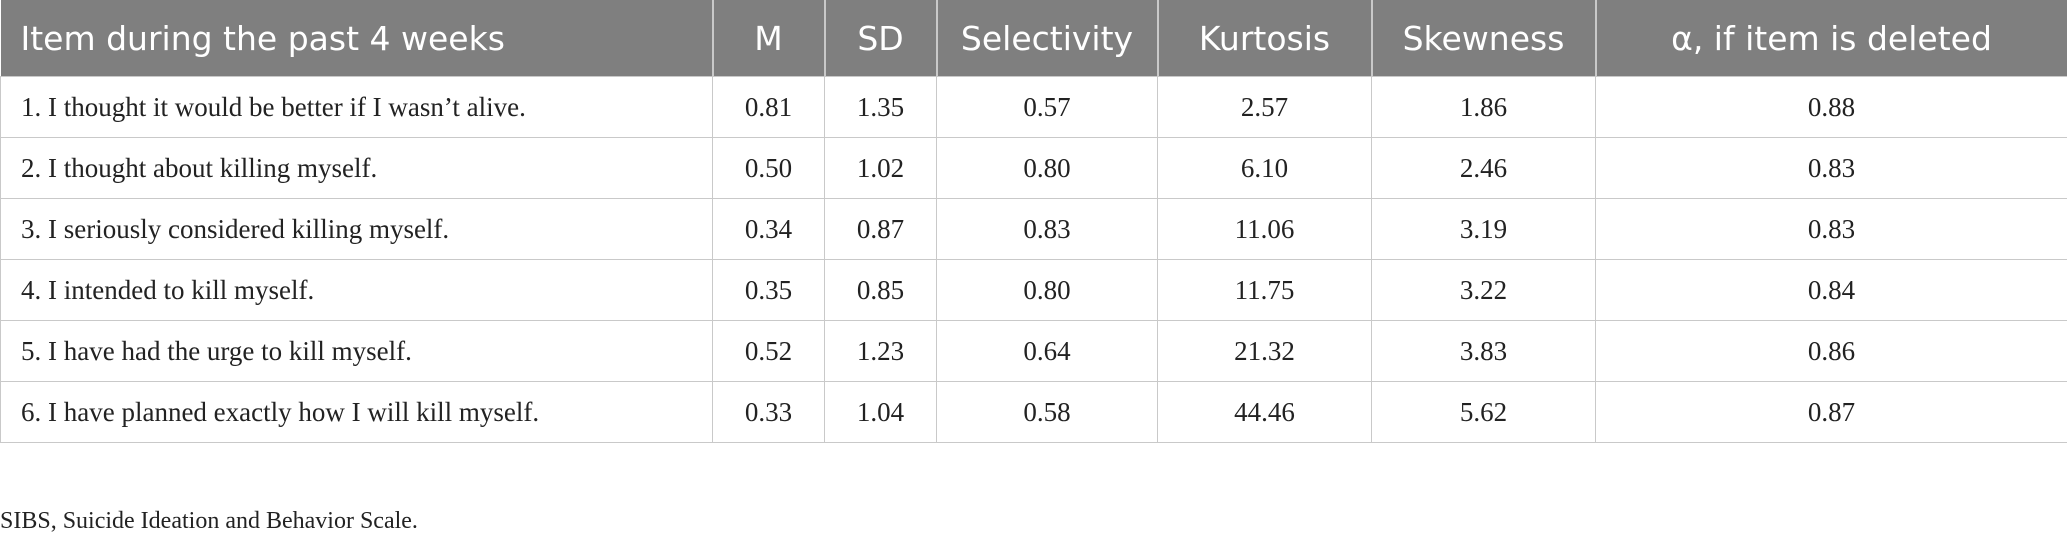 This screenshot has height=552, width=2067. Describe the element at coordinates (1264, 412) in the screenshot. I see `table-cell: 44.46` at that location.